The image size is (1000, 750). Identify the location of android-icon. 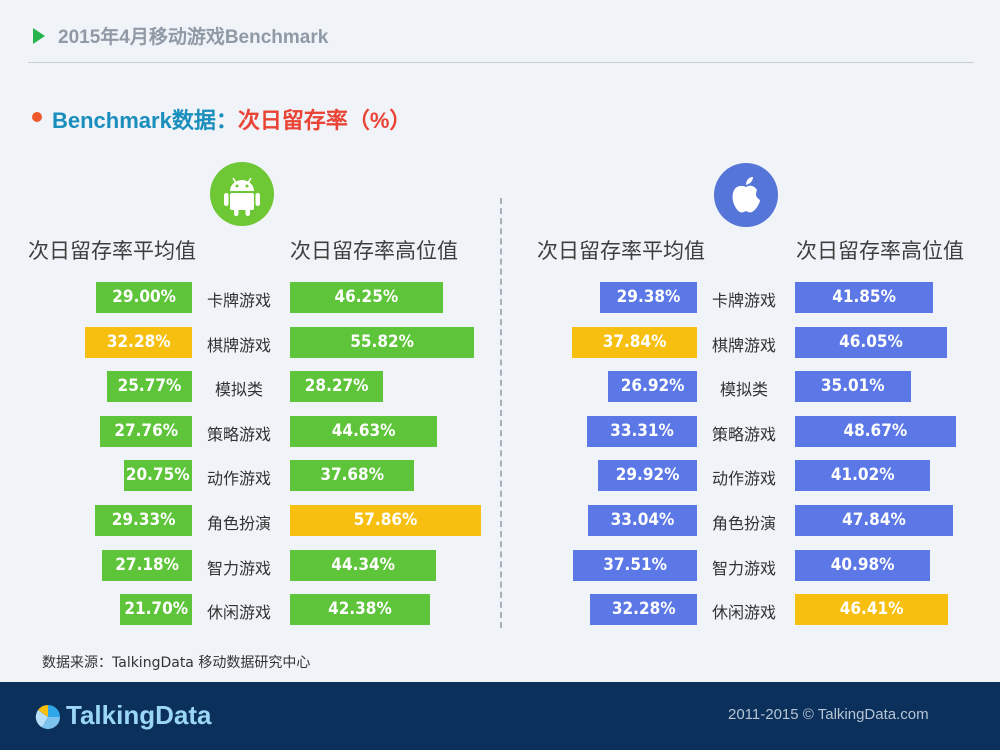
(242, 194).